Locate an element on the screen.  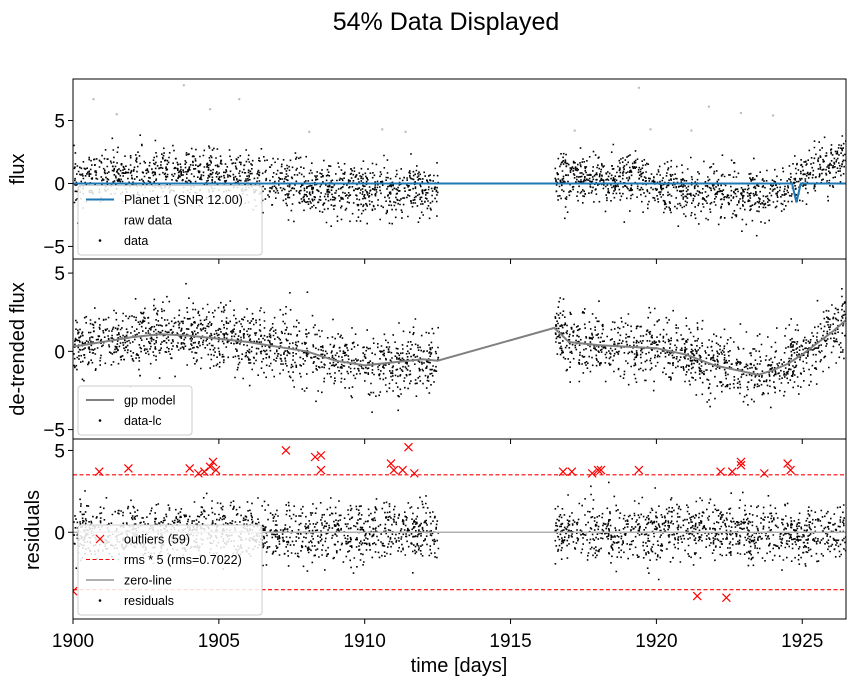
legend: gp model data-lc is located at coordinates (135, 410).